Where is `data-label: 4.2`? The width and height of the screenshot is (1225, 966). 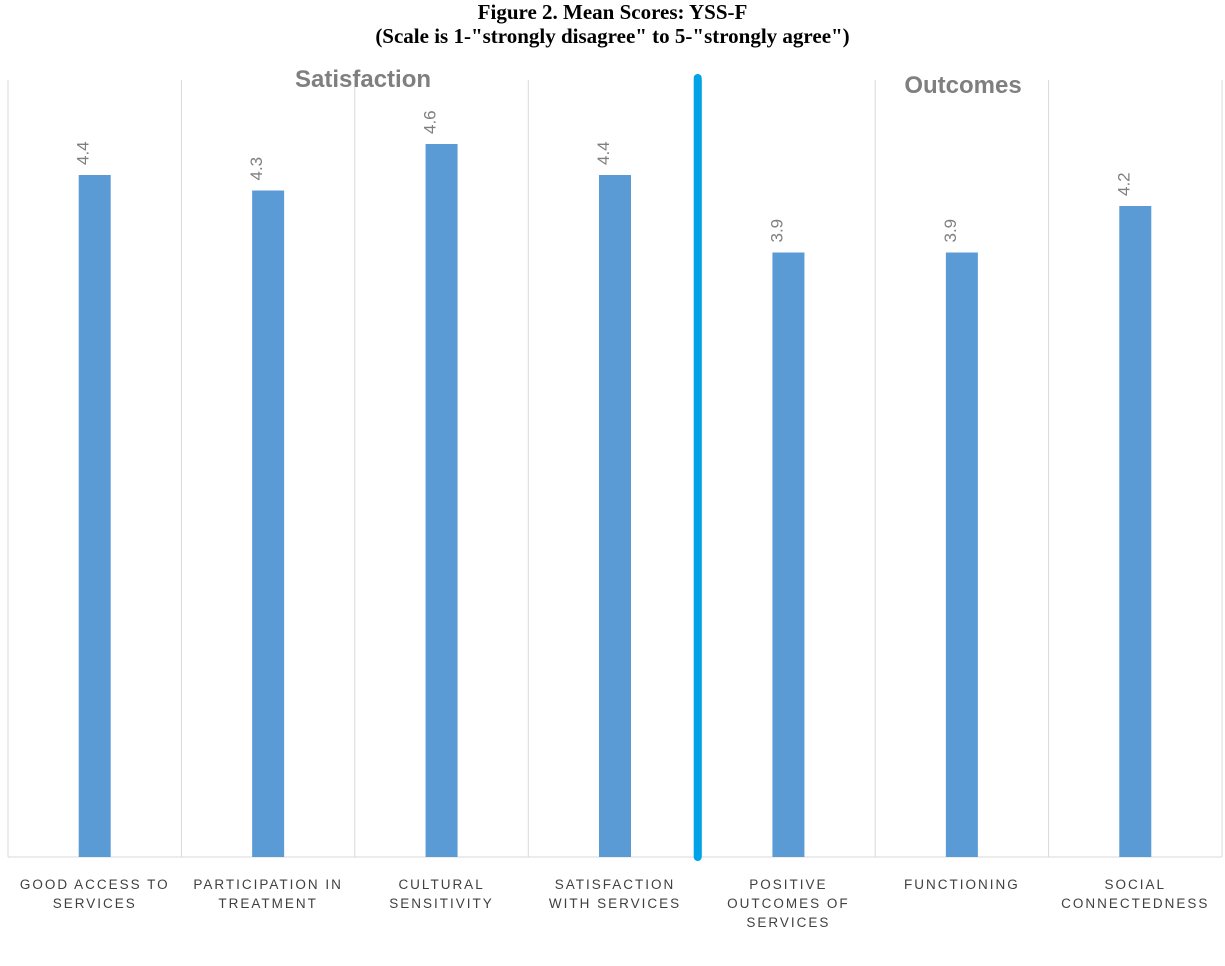 data-label: 4.2 is located at coordinates (1123, 184).